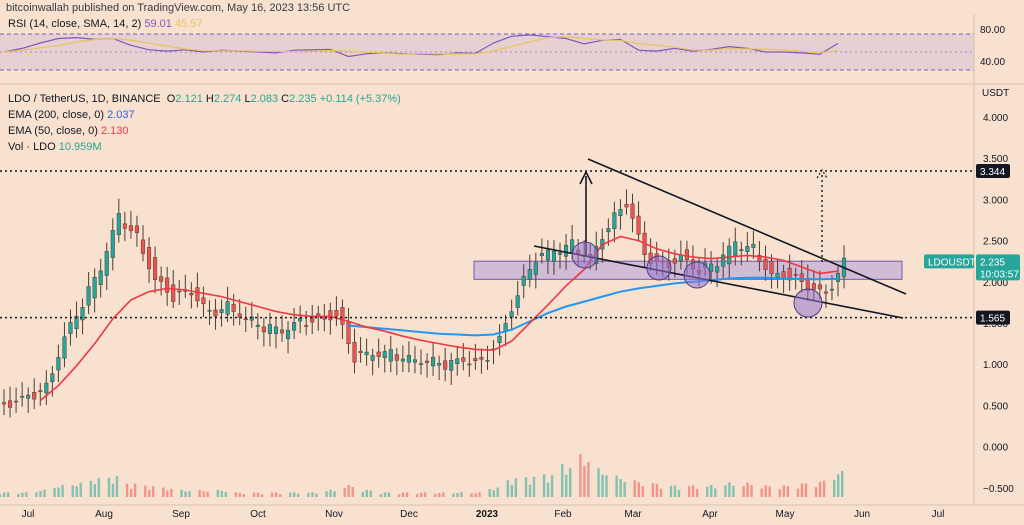 This screenshot has height=525, width=1024. I want to click on time-axis: Jul Aug Sep Oct Nov Dec 2023 Feb Mar Apr May Jun Jul, so click(483, 514).